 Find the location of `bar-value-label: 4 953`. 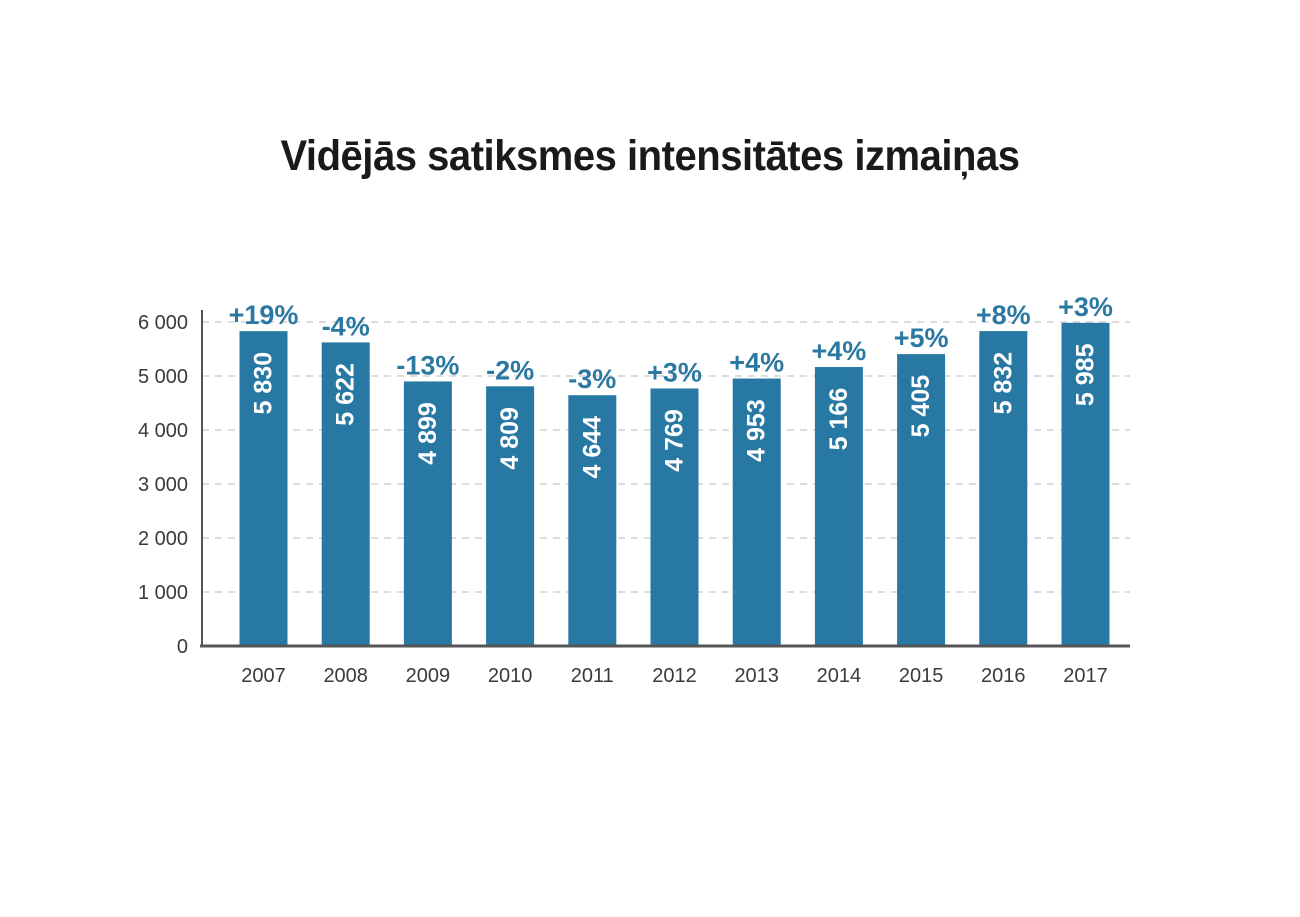

bar-value-label: 4 953 is located at coordinates (757, 430).